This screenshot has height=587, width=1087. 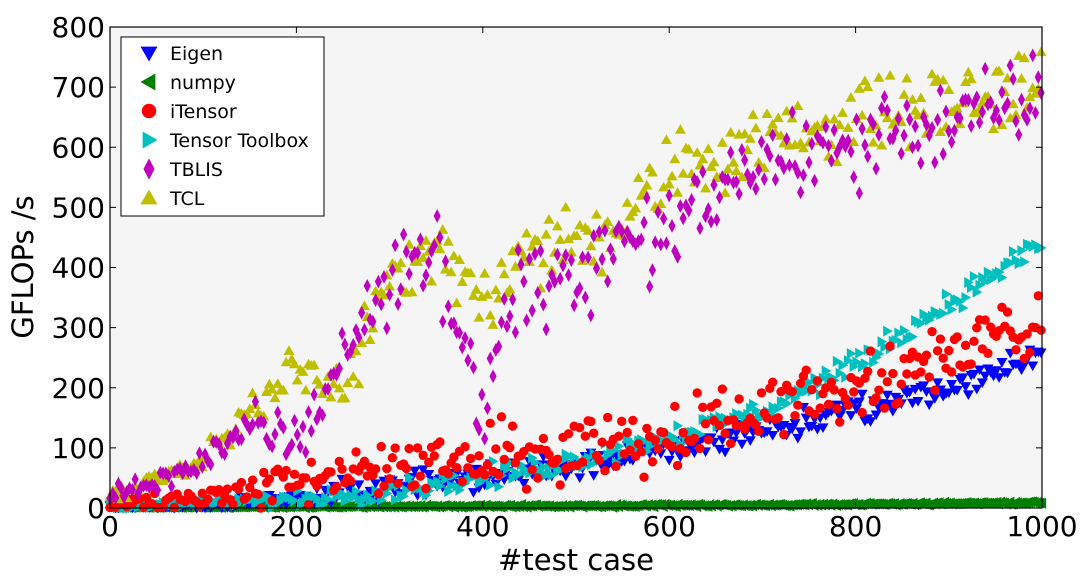 I want to click on y-tick-label: 400, so click(x=78, y=268).